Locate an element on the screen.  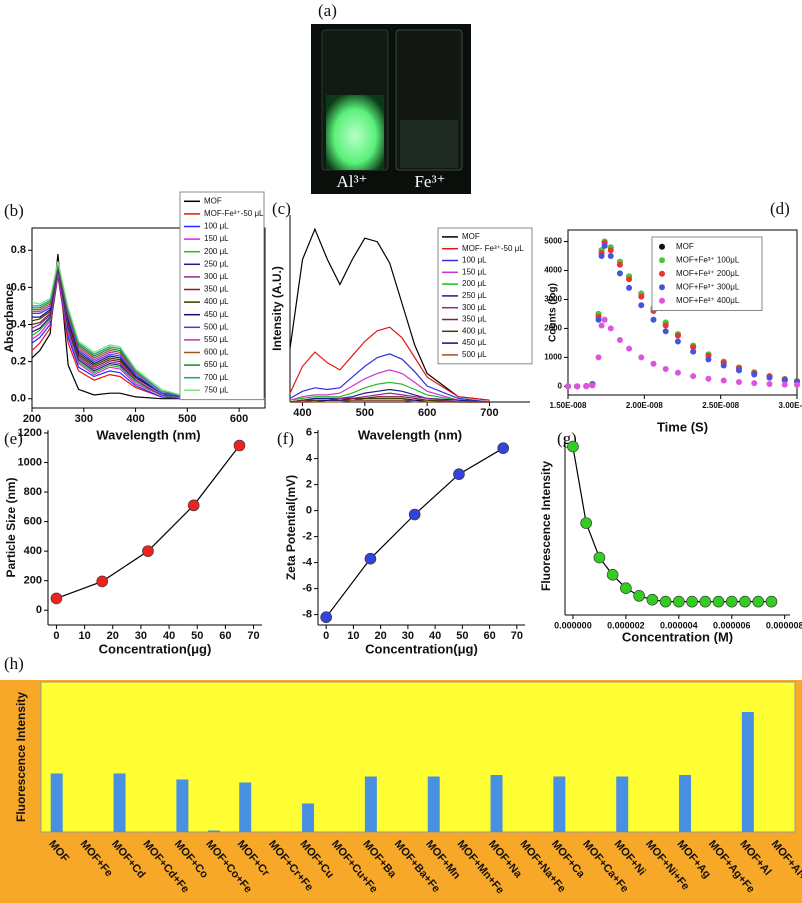
x-tick-label: 60 is located at coordinates (225, 636).